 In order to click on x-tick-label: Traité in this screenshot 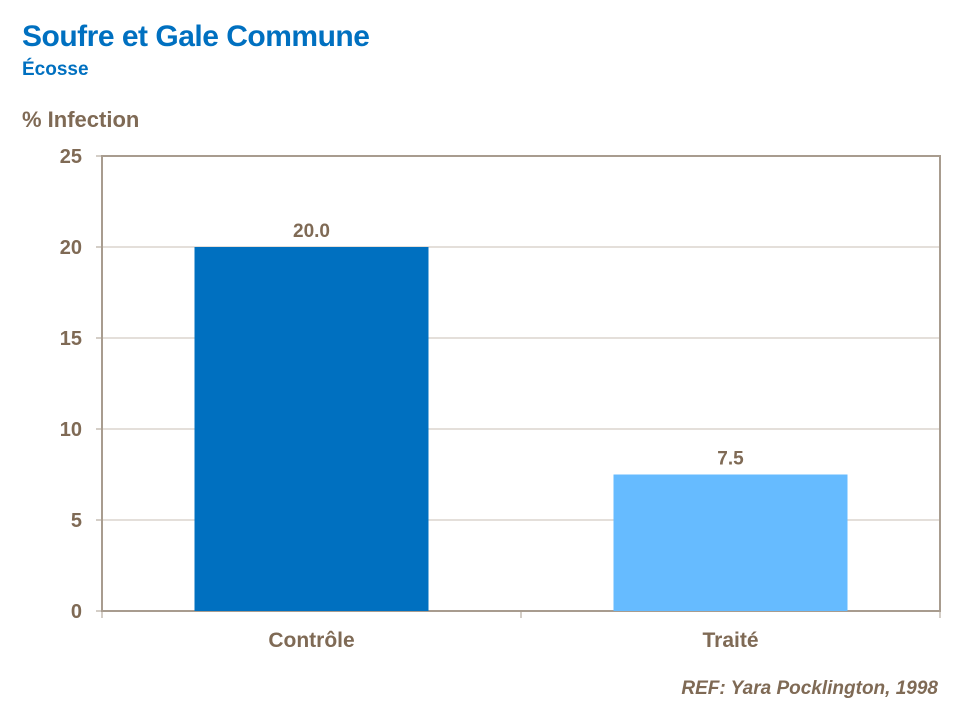, I will do `click(730, 640)`.